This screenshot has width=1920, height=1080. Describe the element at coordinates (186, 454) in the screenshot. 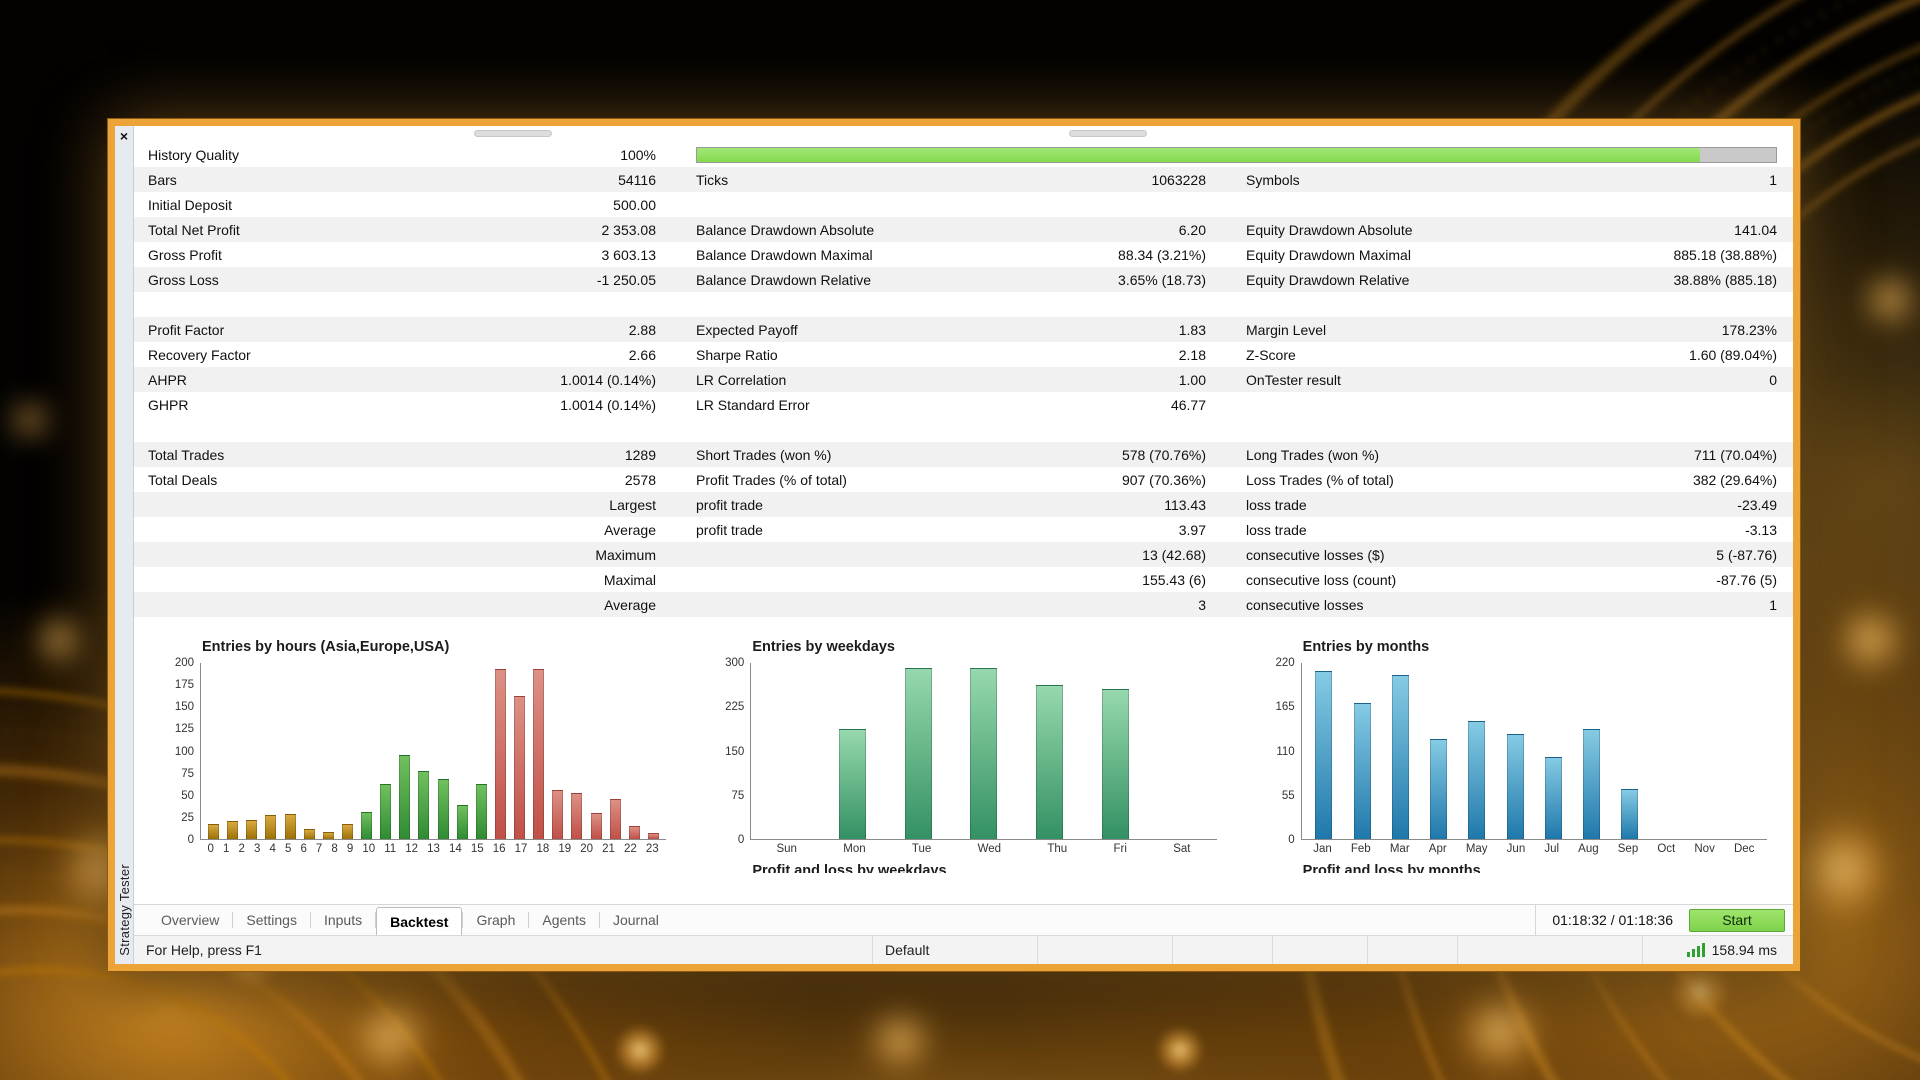

I see `stat-label: Total Trades` at that location.